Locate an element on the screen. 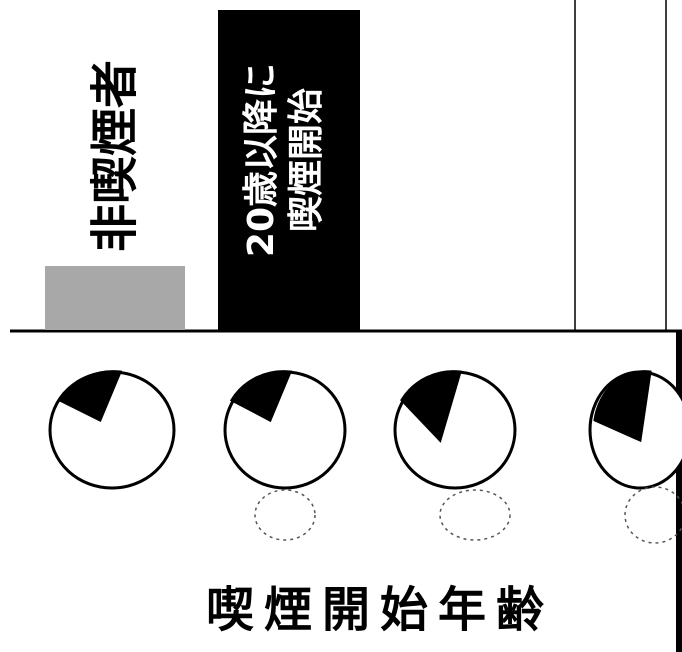 Image resolution: width=682 pixels, height=652 pixels. right-border is located at coordinates (679, 491).